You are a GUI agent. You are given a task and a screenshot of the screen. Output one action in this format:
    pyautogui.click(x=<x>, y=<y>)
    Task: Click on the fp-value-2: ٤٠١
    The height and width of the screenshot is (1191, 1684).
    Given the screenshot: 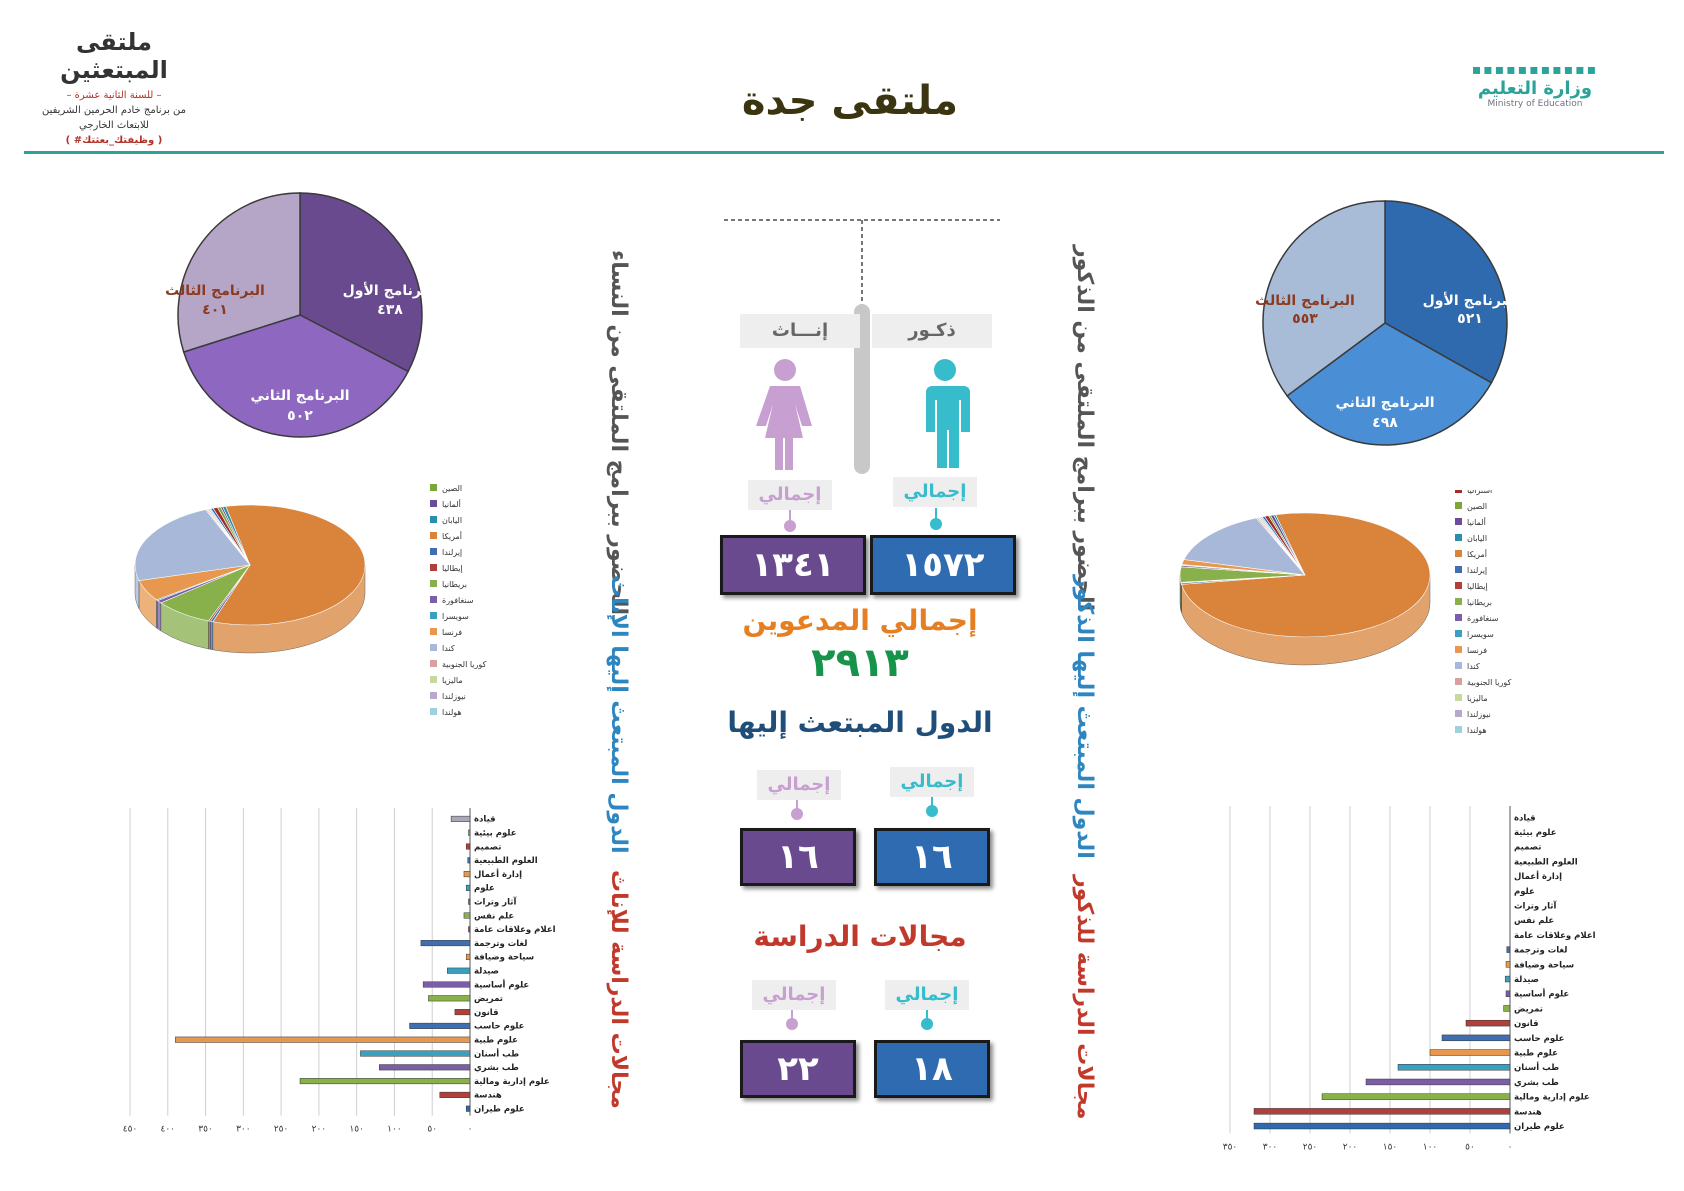 What is the action you would take?
    pyautogui.click(x=215, y=310)
    